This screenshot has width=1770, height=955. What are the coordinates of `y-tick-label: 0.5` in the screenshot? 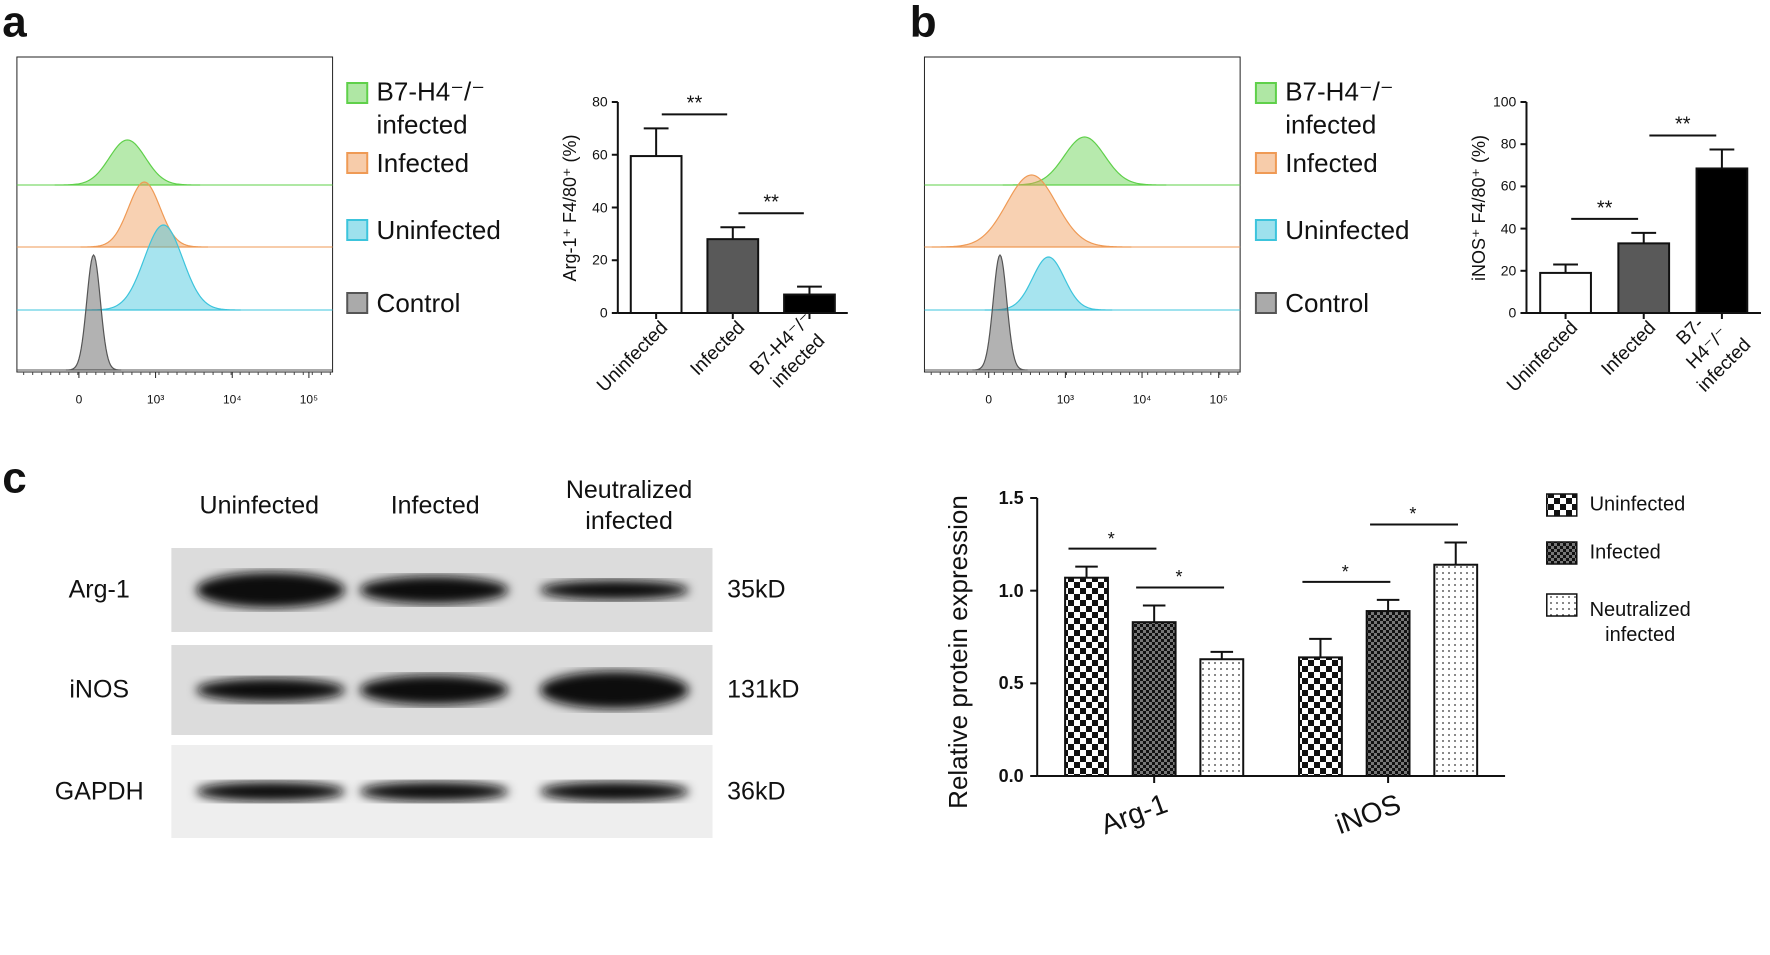 It's located at (1011, 683).